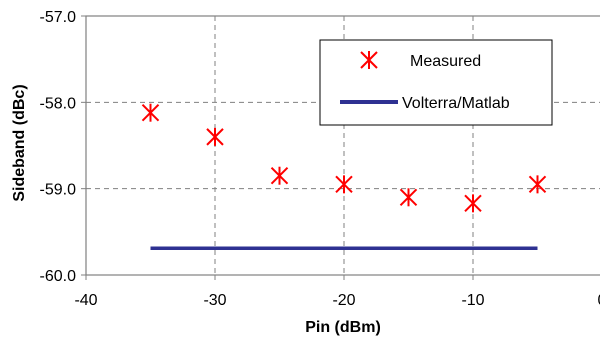 Image resolution: width=600 pixels, height=339 pixels. I want to click on x-tick-label: -40, so click(85, 300).